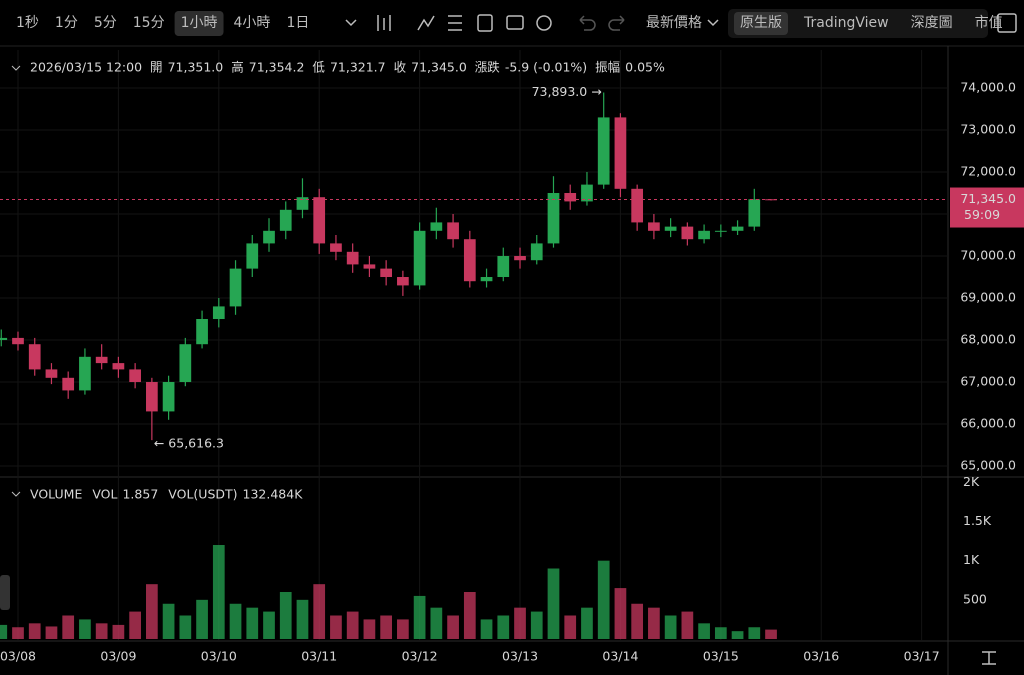 Image resolution: width=1024 pixels, height=675 pixels. What do you see at coordinates (485, 23) in the screenshot?
I see `draw-icon` at bounding box center [485, 23].